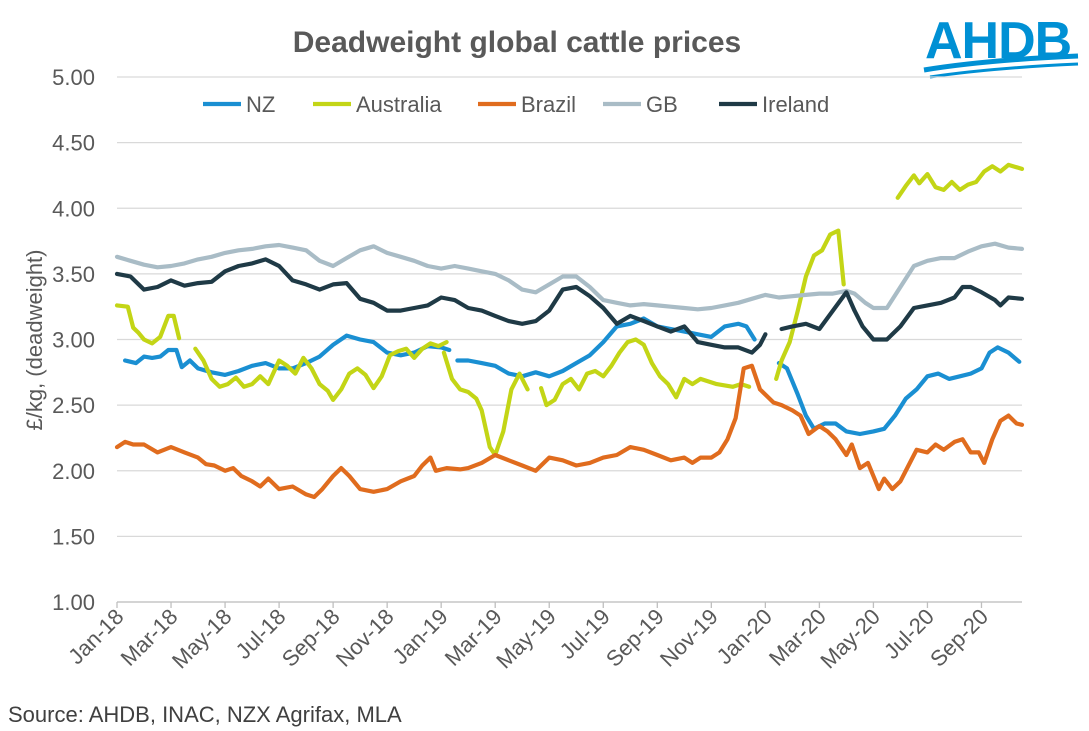 This screenshot has width=1089, height=731. What do you see at coordinates (689, 638) in the screenshot?
I see `x-tick-label: Nov-19` at bounding box center [689, 638].